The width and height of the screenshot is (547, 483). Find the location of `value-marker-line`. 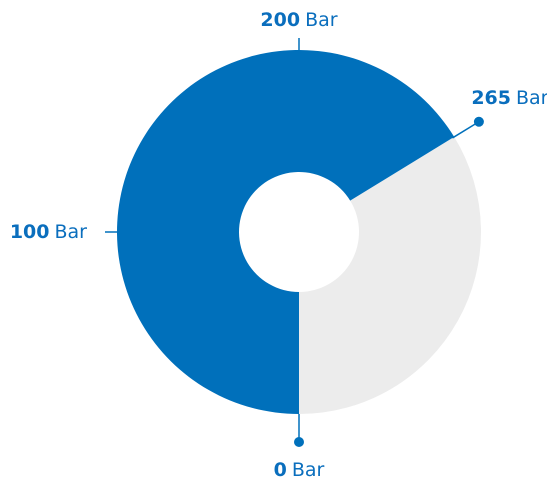

value-marker-line is located at coordinates (466, 130).